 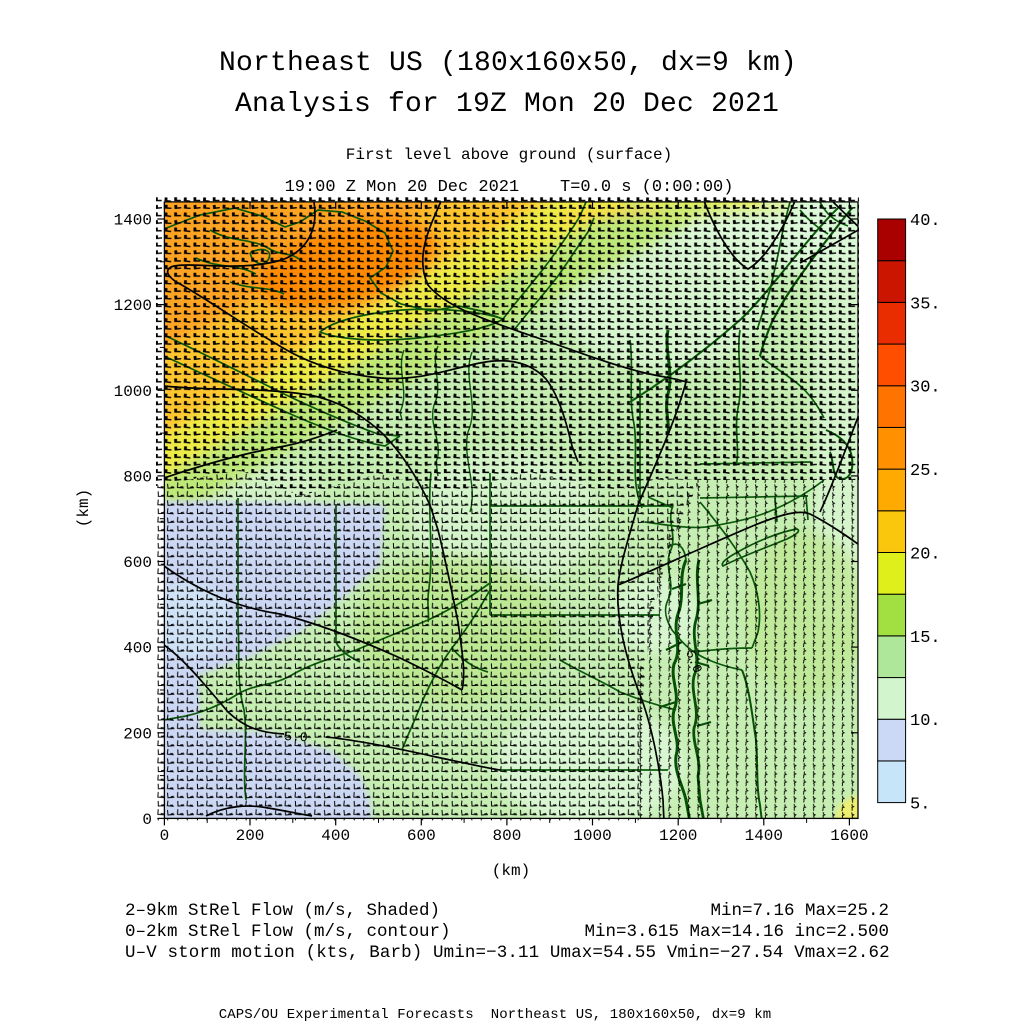 What do you see at coordinates (925, 221) in the screenshot?
I see `svg-text: 40.` at bounding box center [925, 221].